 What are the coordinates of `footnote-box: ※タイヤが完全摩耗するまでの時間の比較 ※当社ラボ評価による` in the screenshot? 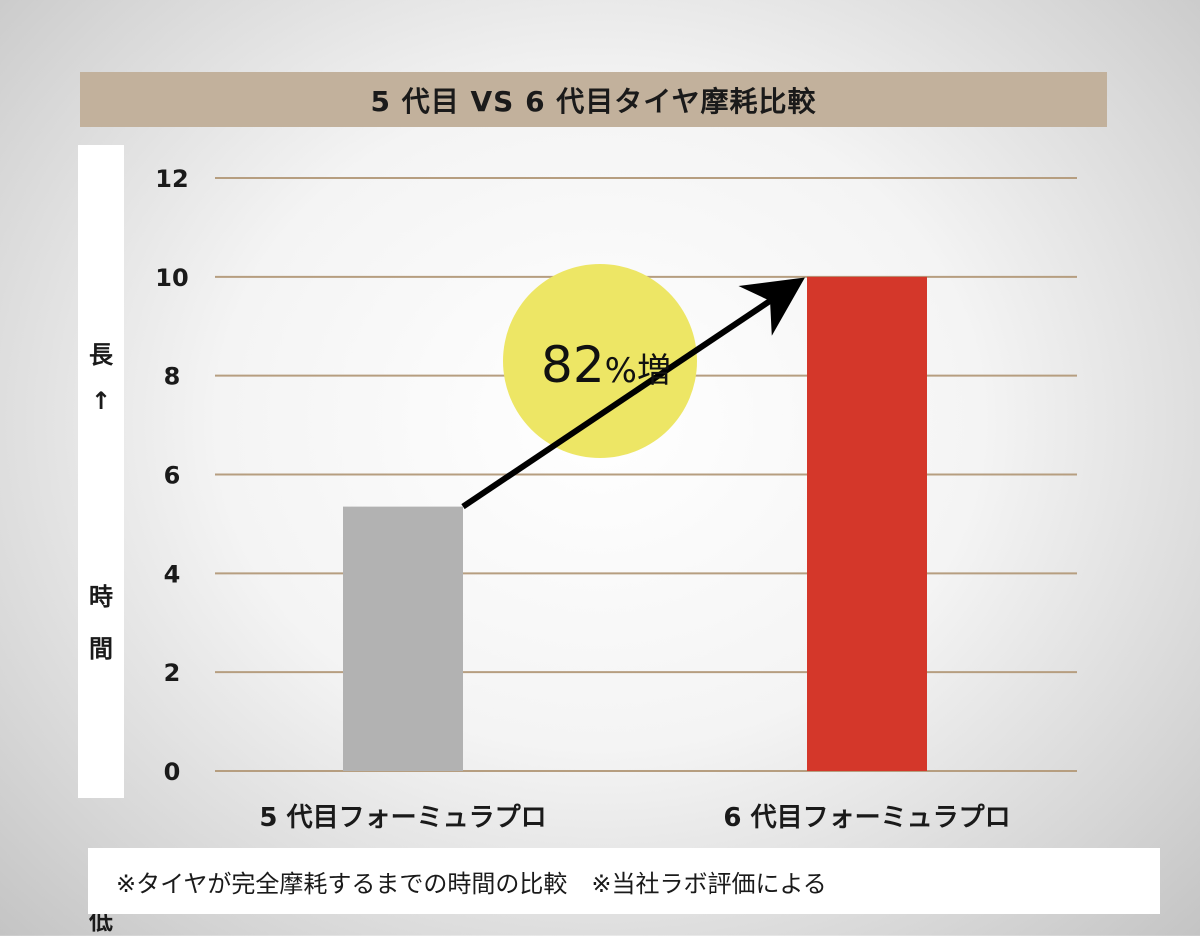 It's located at (624, 881).